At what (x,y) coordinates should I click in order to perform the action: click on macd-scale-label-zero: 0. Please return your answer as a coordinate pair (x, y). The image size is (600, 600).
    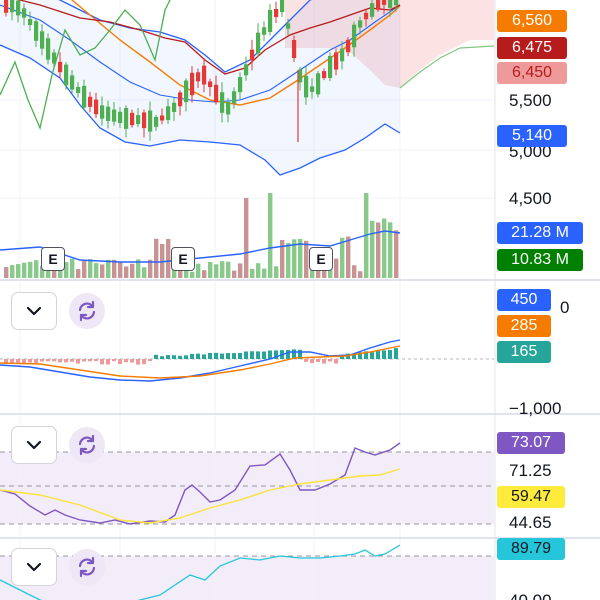
    Looking at the image, I should click on (564, 307).